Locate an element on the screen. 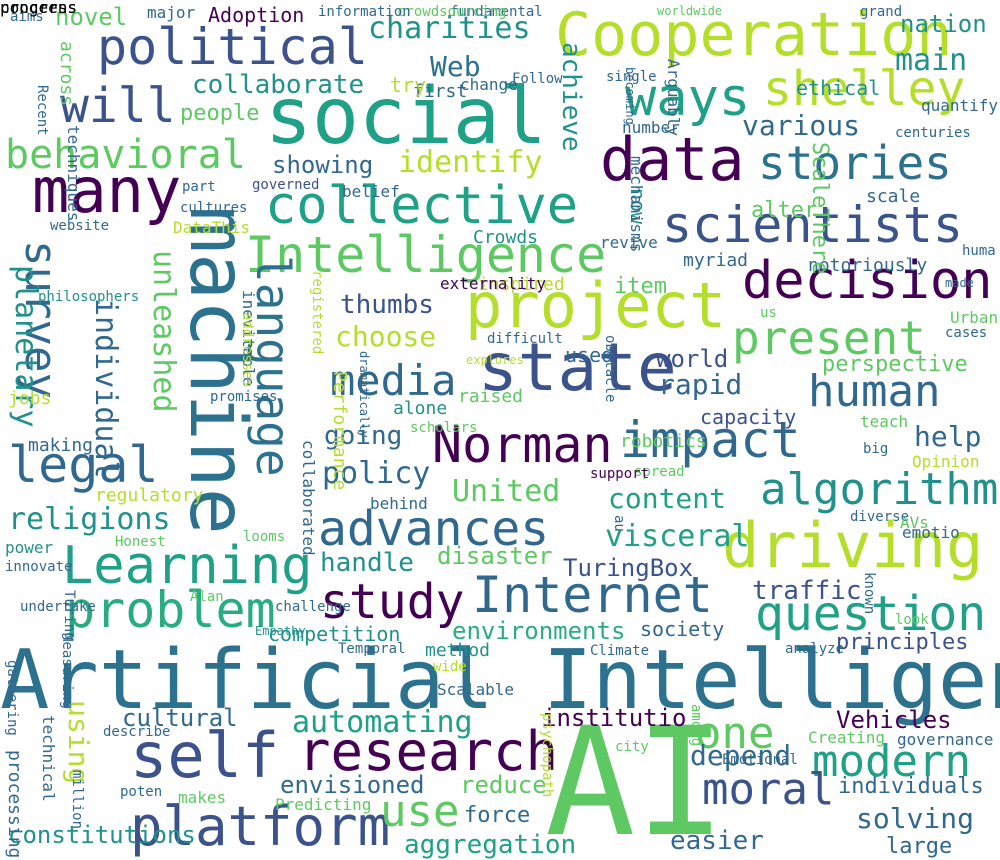 This screenshot has width=1000, height=860. word-crowdsourcing: crowdsourcing is located at coordinates (452, 12).